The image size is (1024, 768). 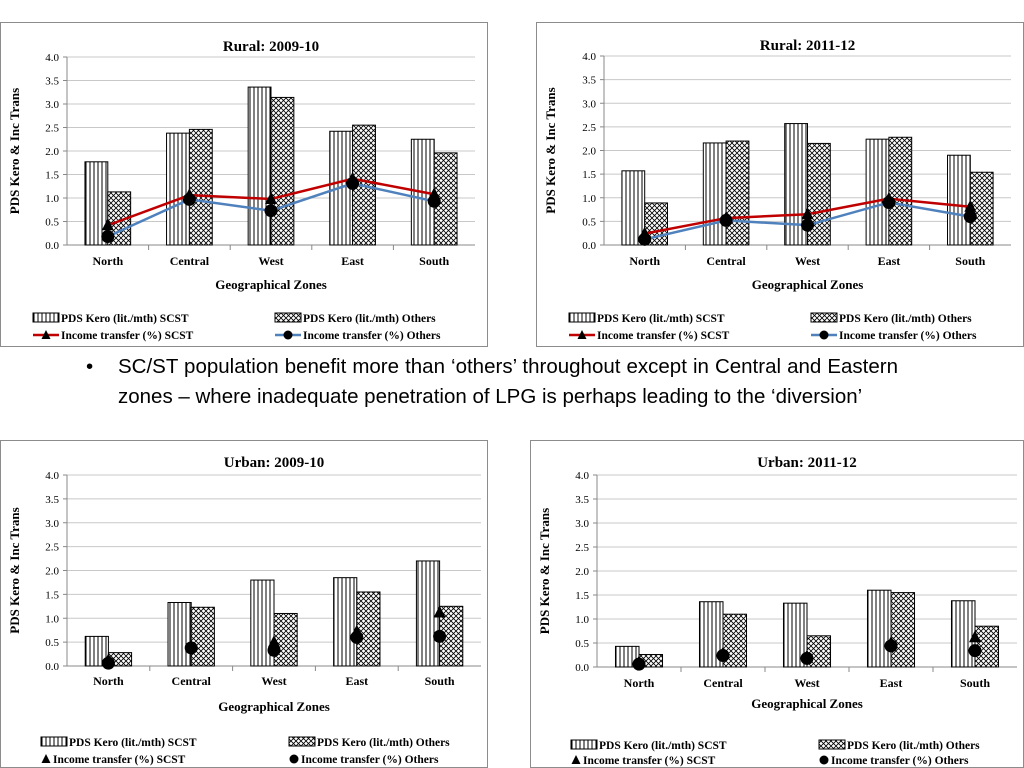 I want to click on x-category-label: South, so click(x=975, y=683).